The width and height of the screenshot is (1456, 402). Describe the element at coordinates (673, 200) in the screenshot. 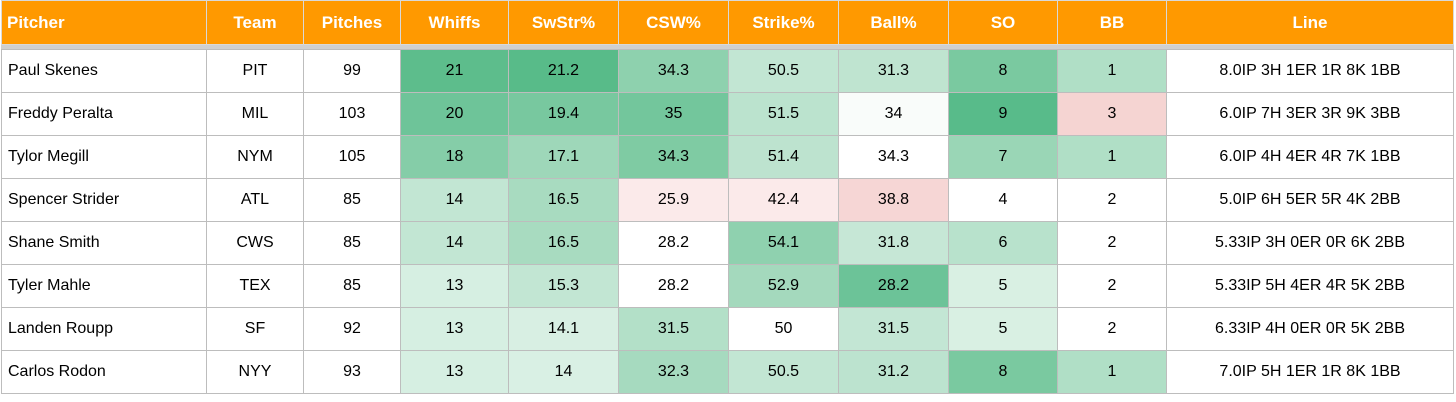

I see `cell-csw: 25.9` at that location.